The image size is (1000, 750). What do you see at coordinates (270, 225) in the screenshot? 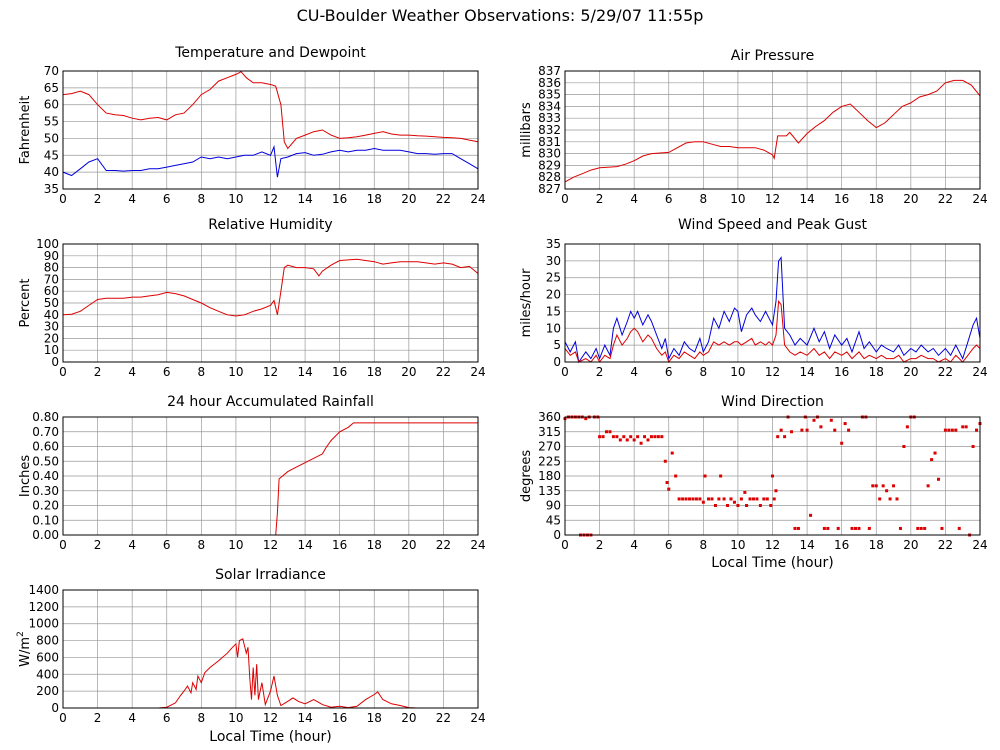
I see `chart-title: Relative Humidity` at bounding box center [270, 225].